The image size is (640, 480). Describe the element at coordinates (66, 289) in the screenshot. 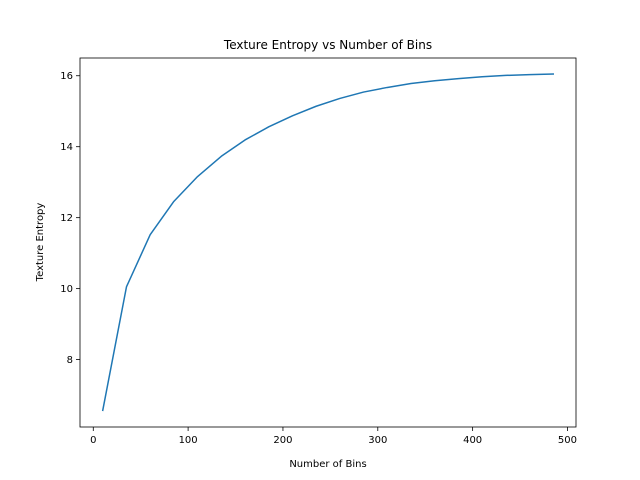

I see `y-tick-label: 10` at that location.